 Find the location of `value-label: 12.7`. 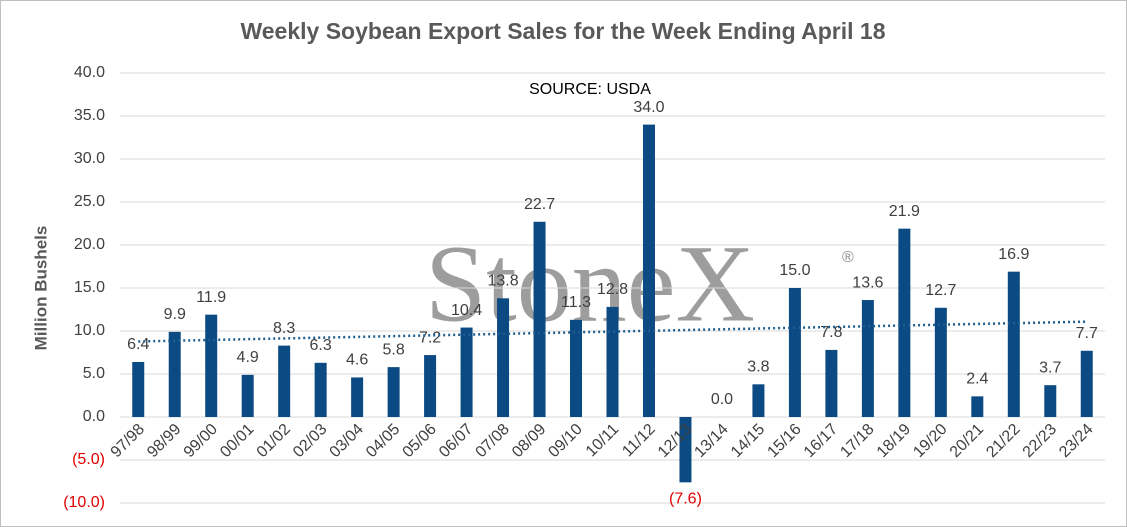

value-label: 12.7 is located at coordinates (940, 290).